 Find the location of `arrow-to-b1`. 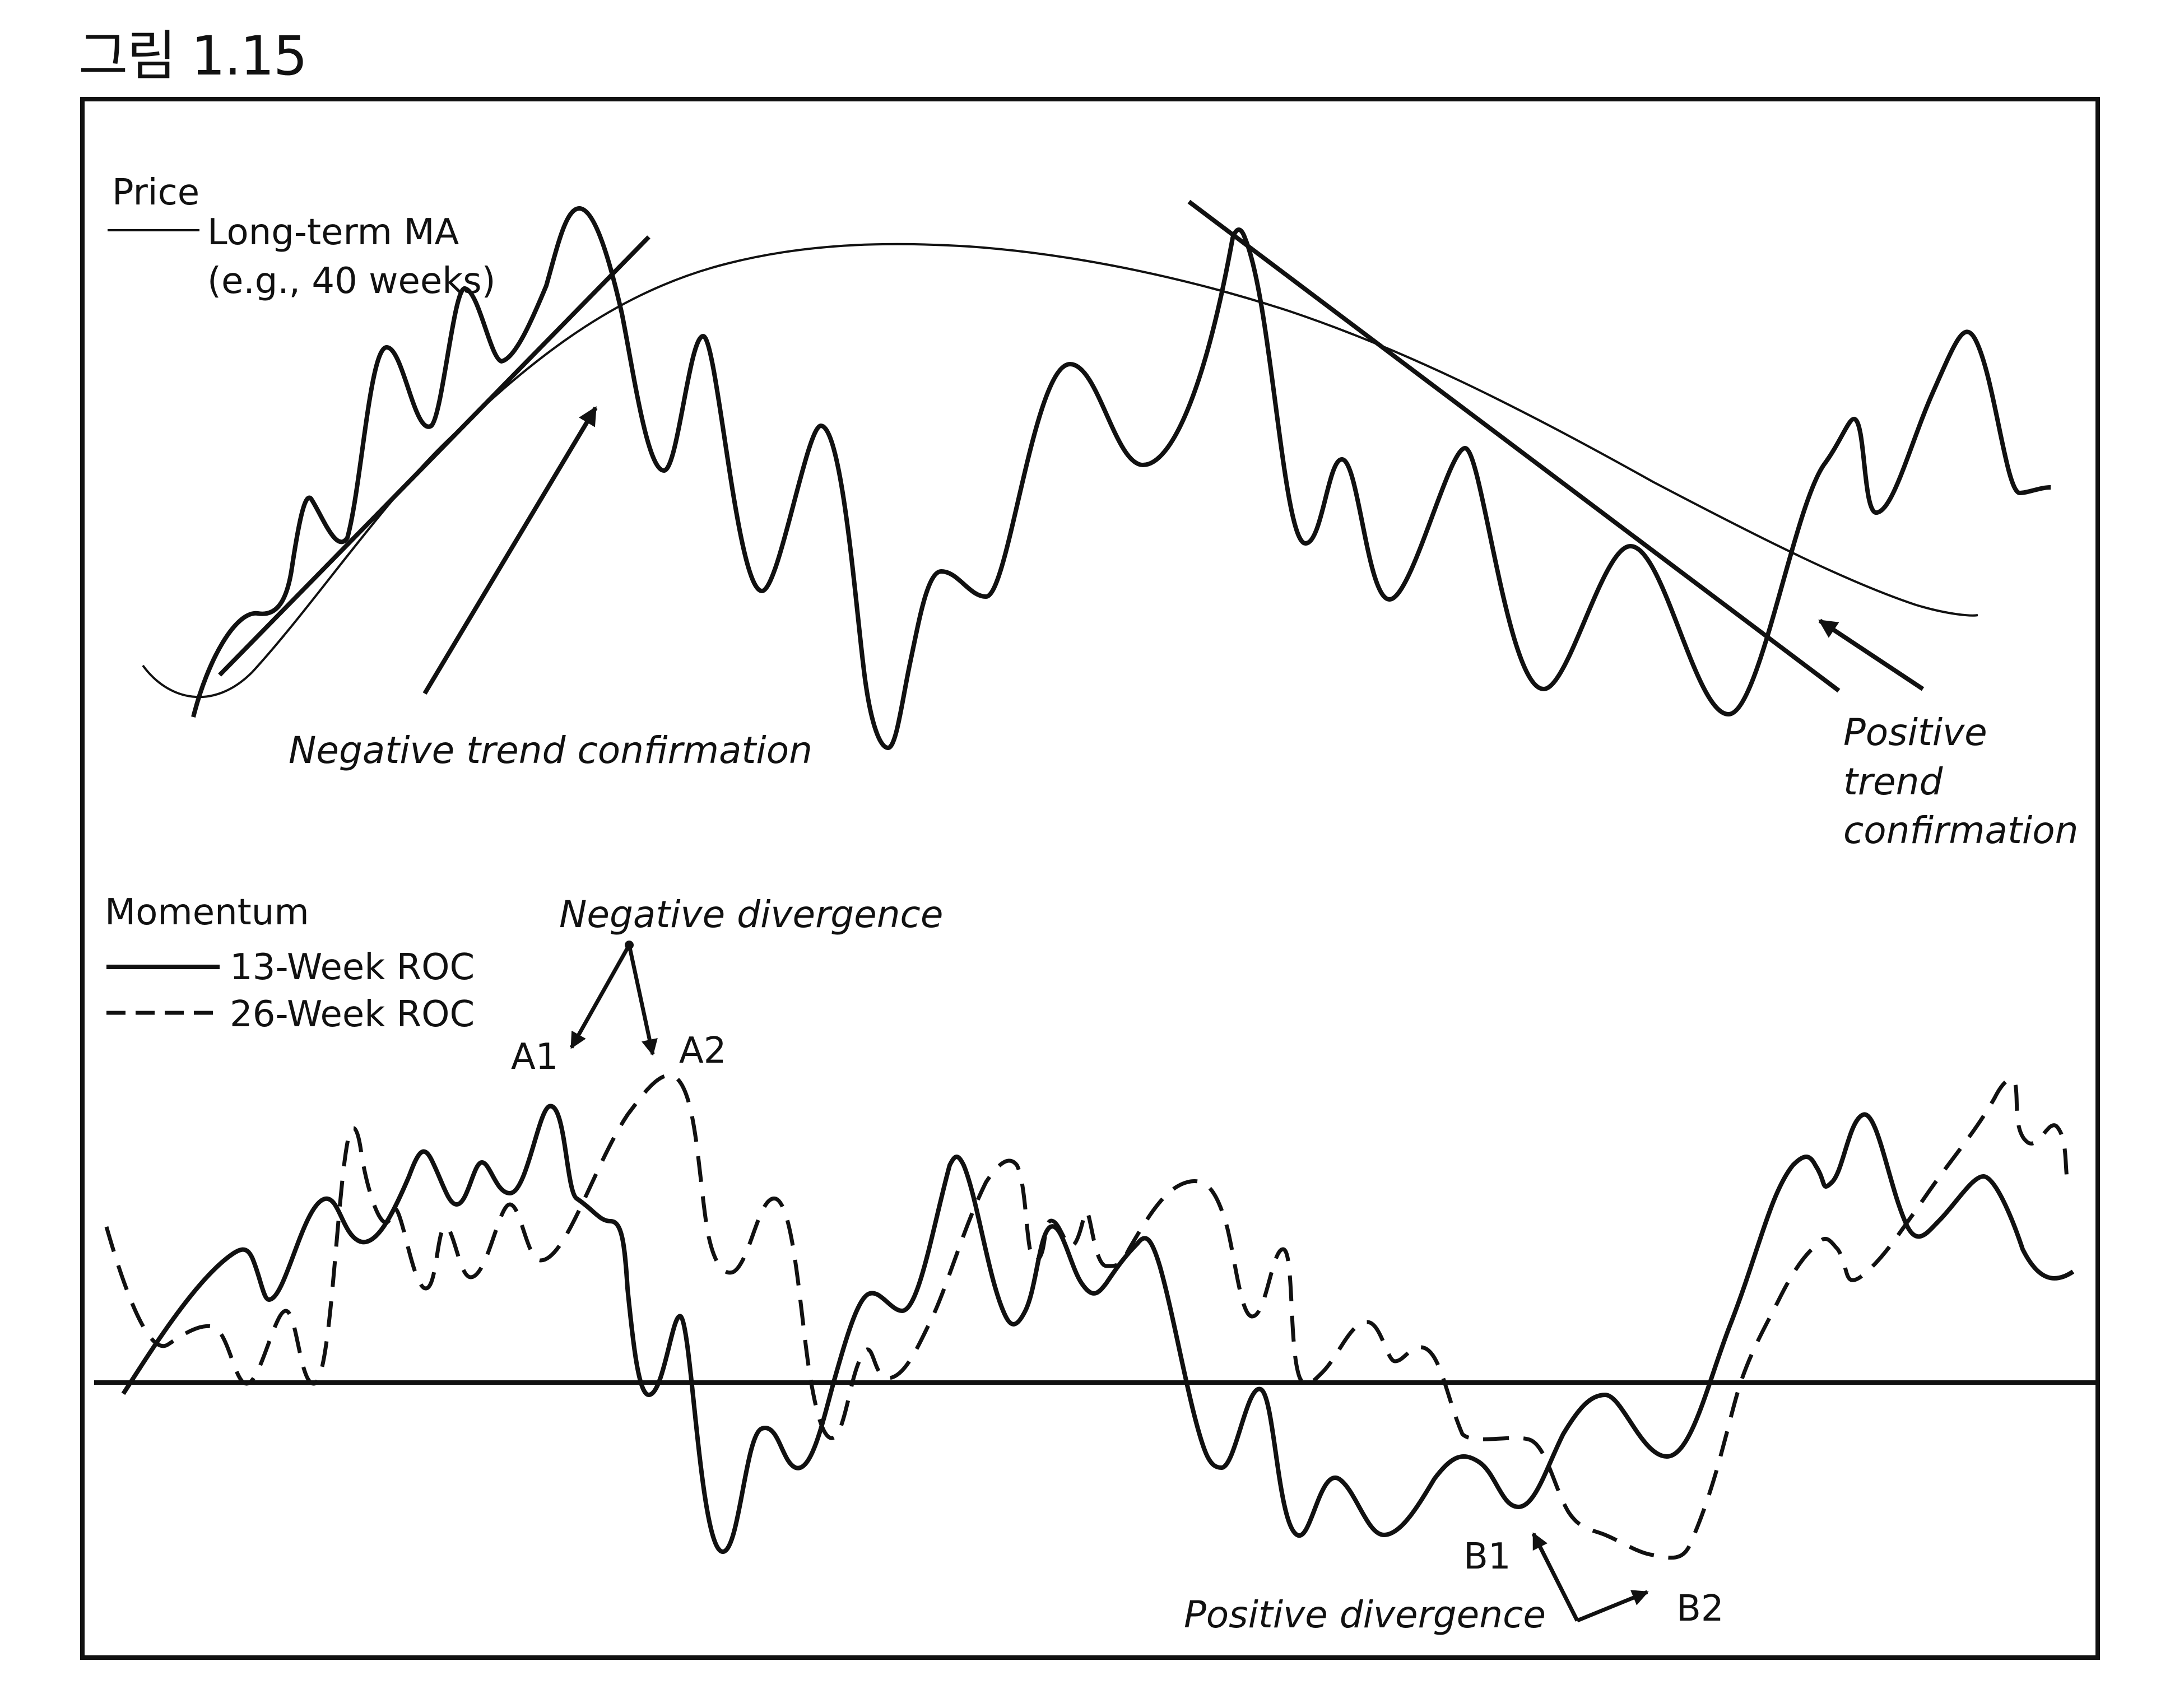

arrow-to-b1 is located at coordinates (1555, 1577).